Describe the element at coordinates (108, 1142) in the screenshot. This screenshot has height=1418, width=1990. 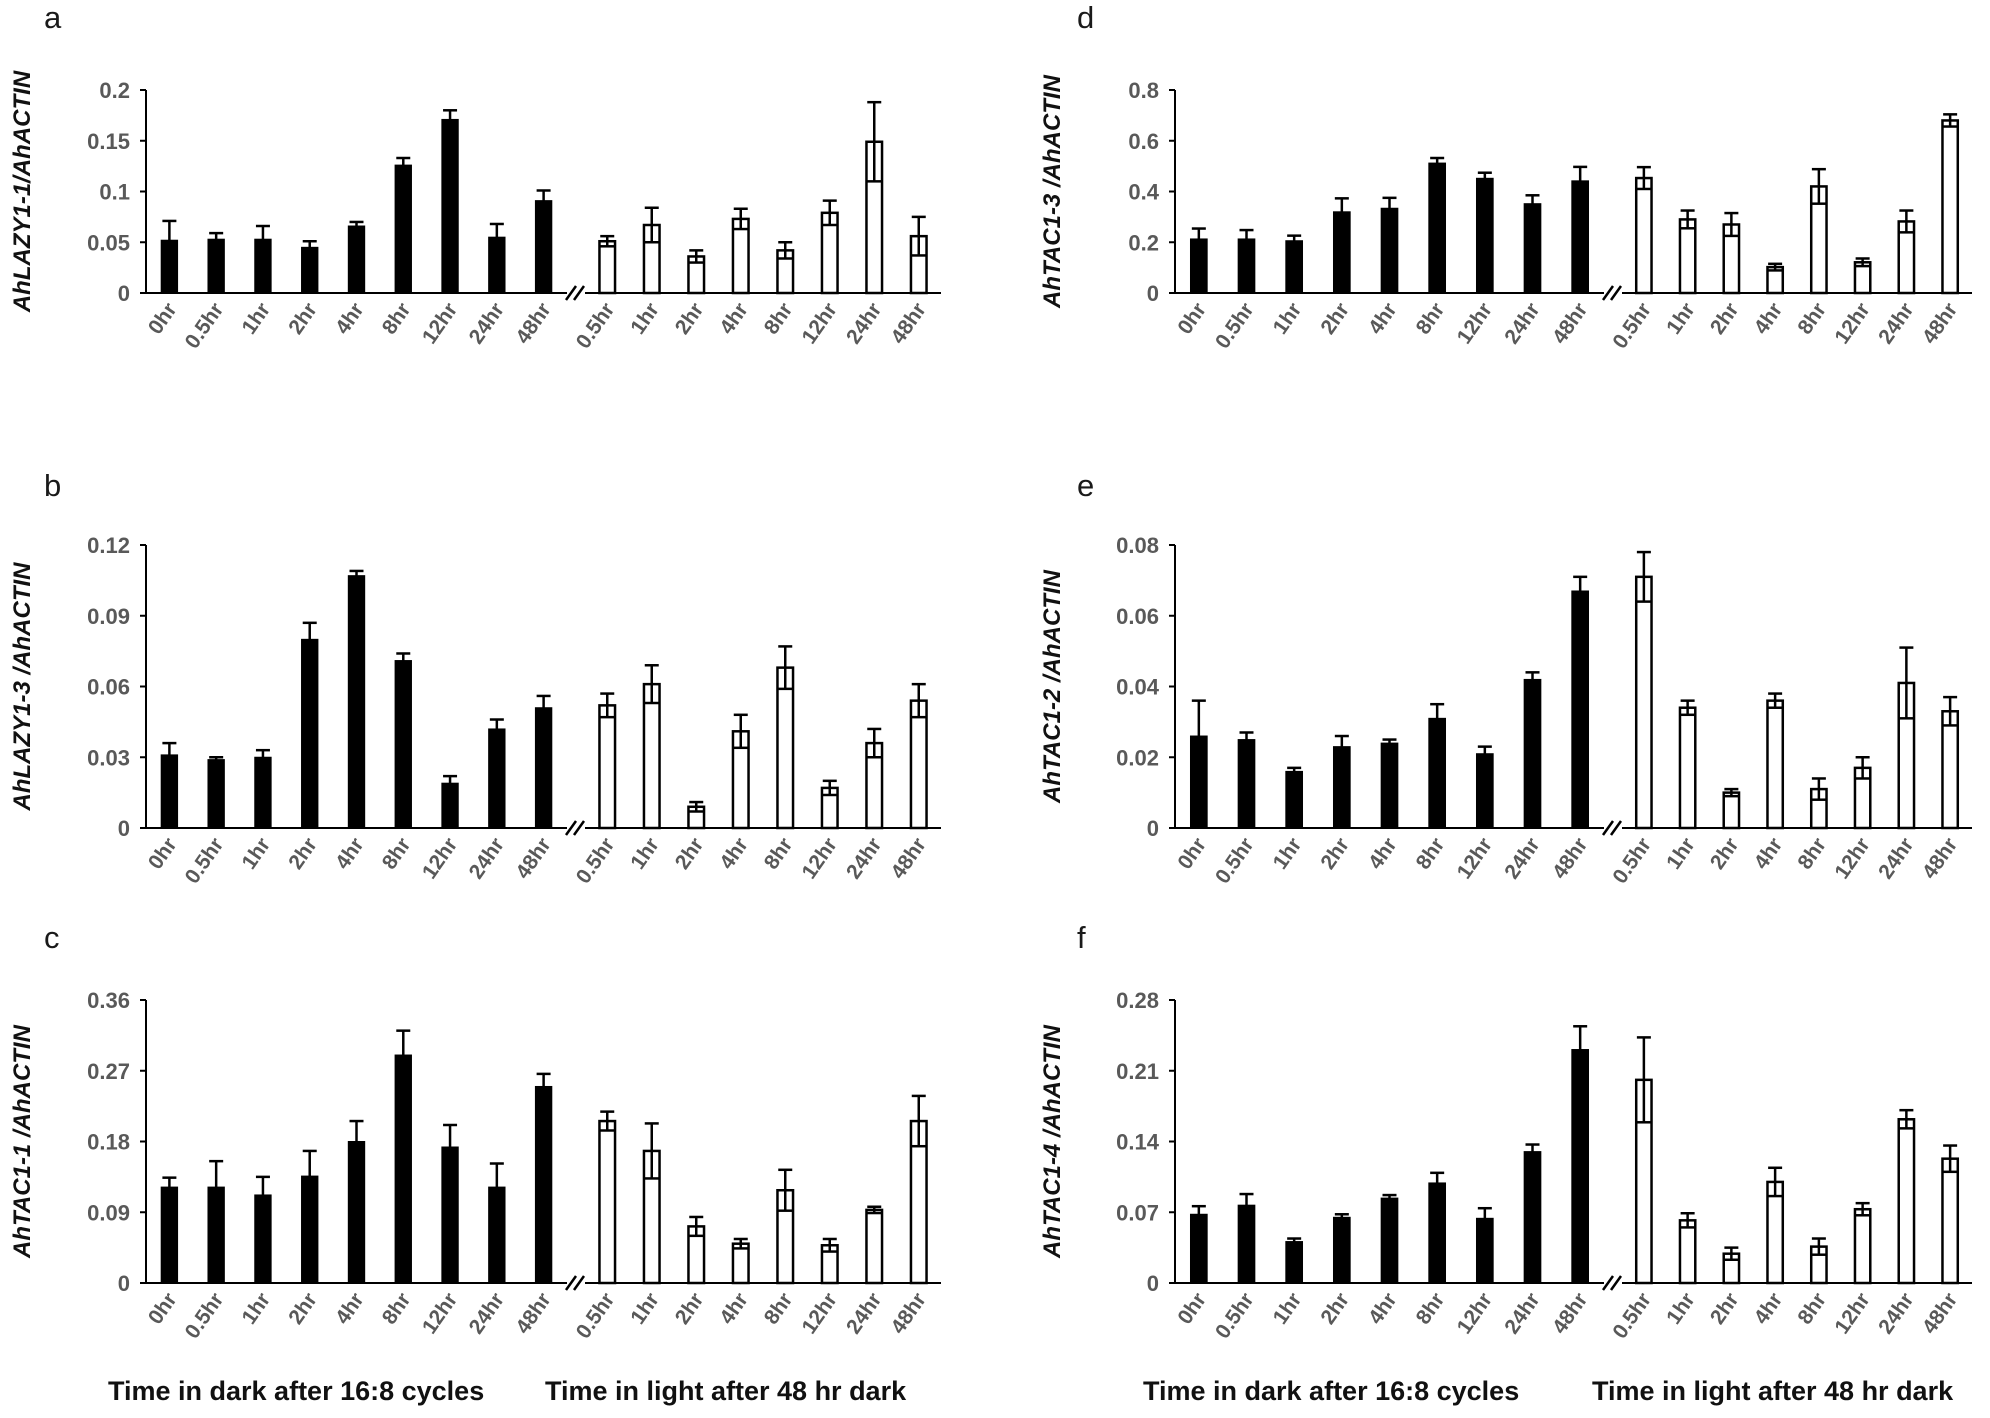
I see `y-tick-label: 0.18` at that location.